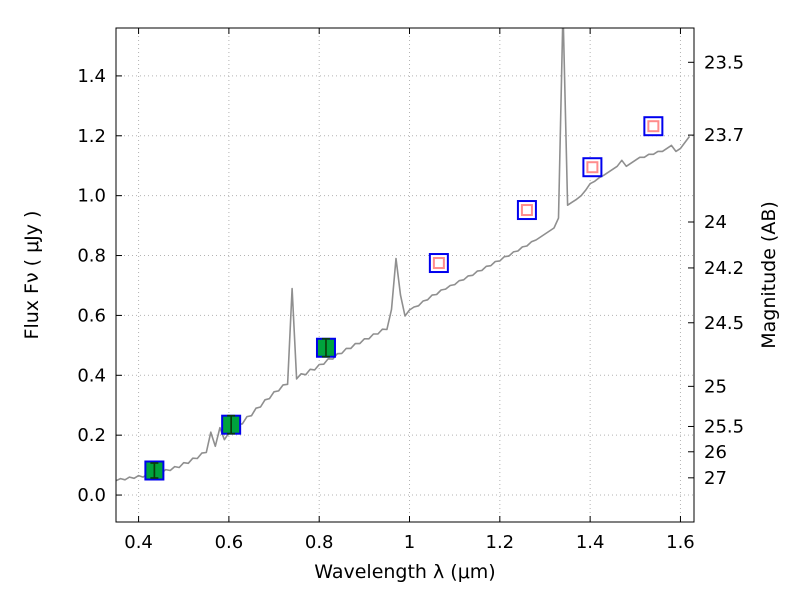 This screenshot has width=800, height=600. I want to click on y-tick-label: 0.4, so click(91, 375).